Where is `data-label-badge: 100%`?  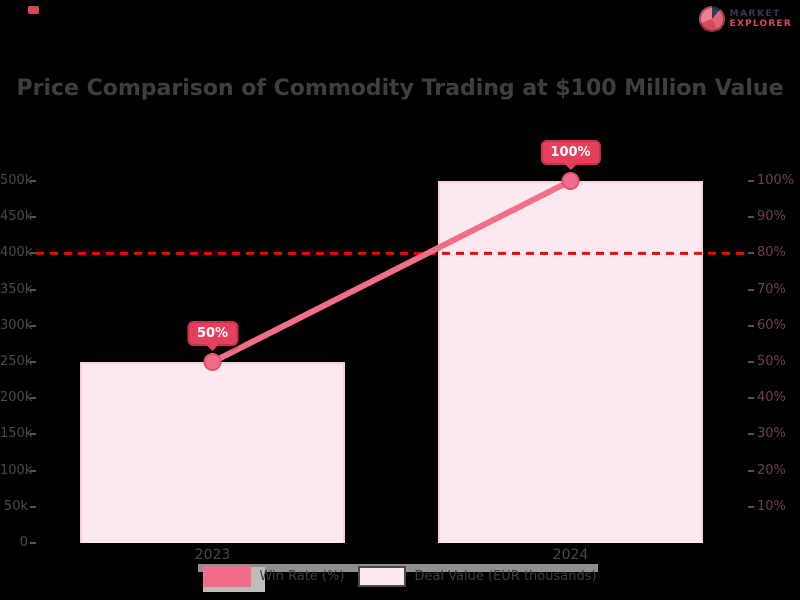 data-label-badge: 100% is located at coordinates (570, 152).